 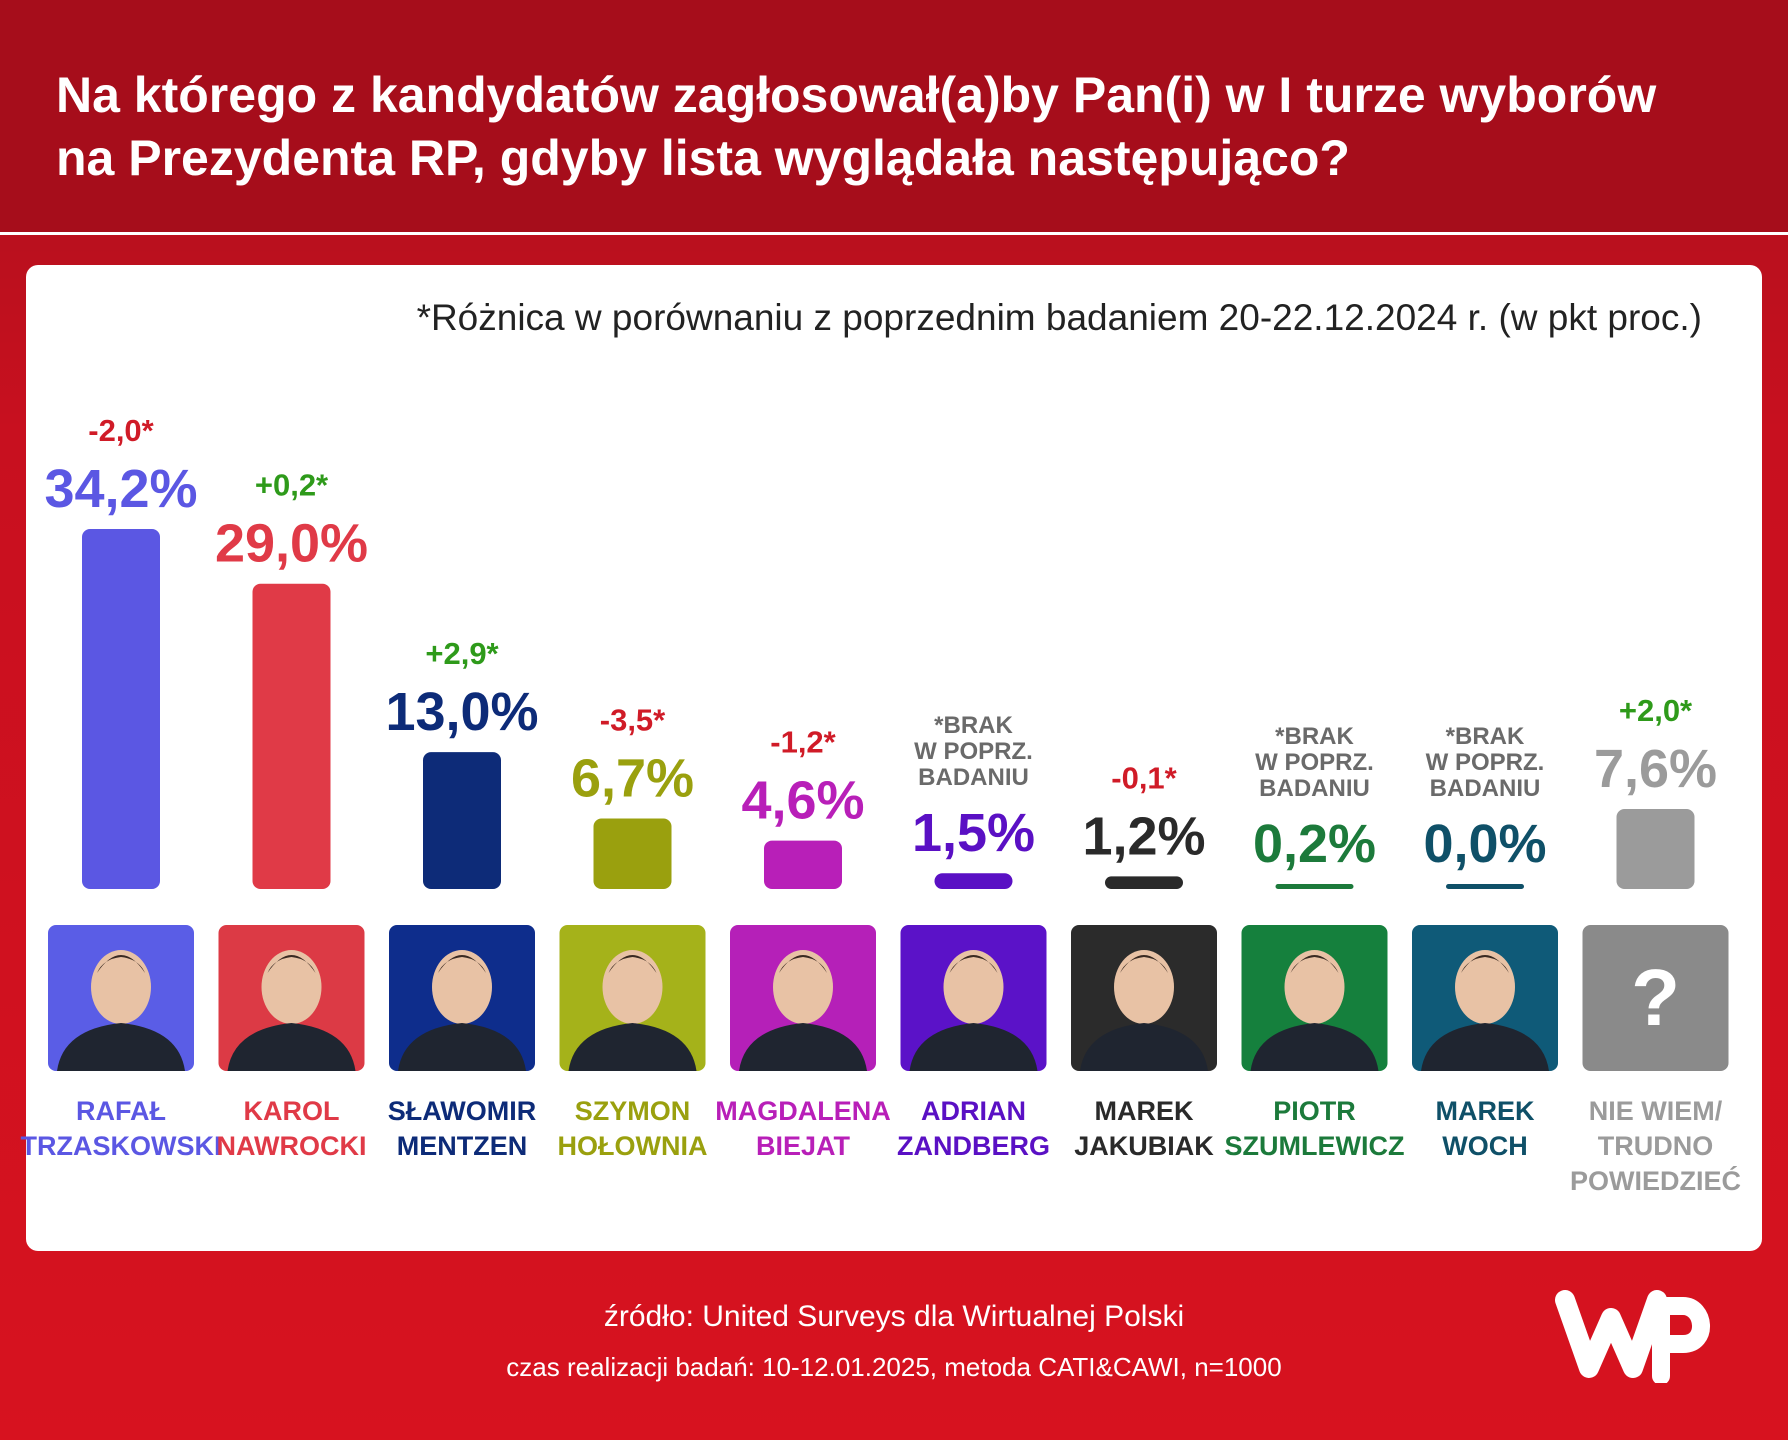 What do you see at coordinates (1314, 1111) in the screenshot?
I see `candidate-name: PIOTR` at bounding box center [1314, 1111].